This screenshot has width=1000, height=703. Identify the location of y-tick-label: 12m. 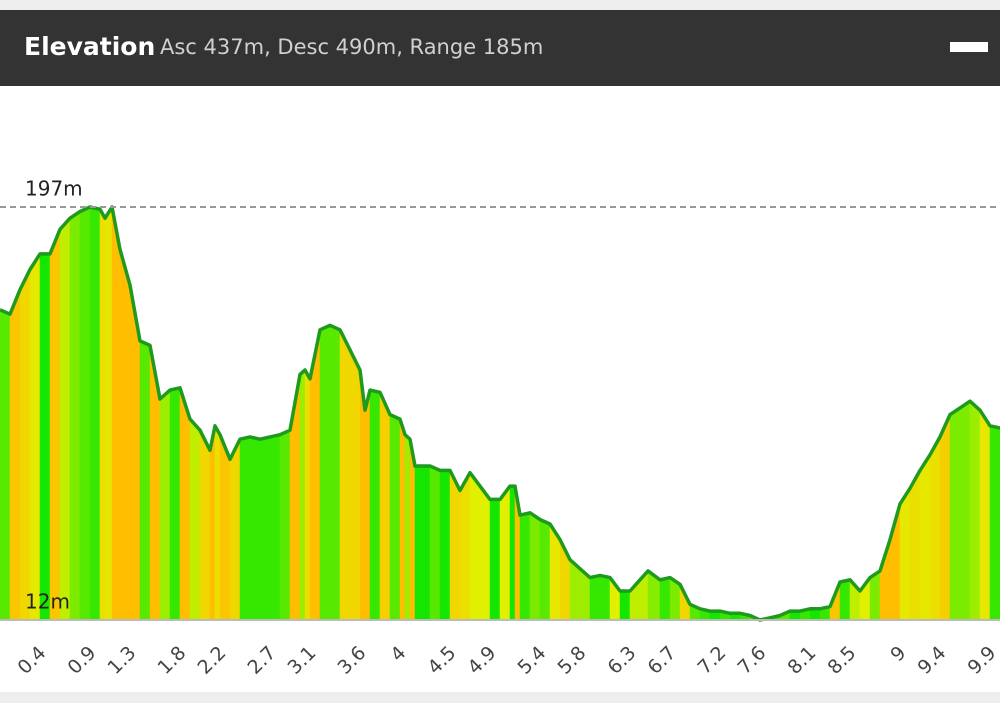
(47, 602).